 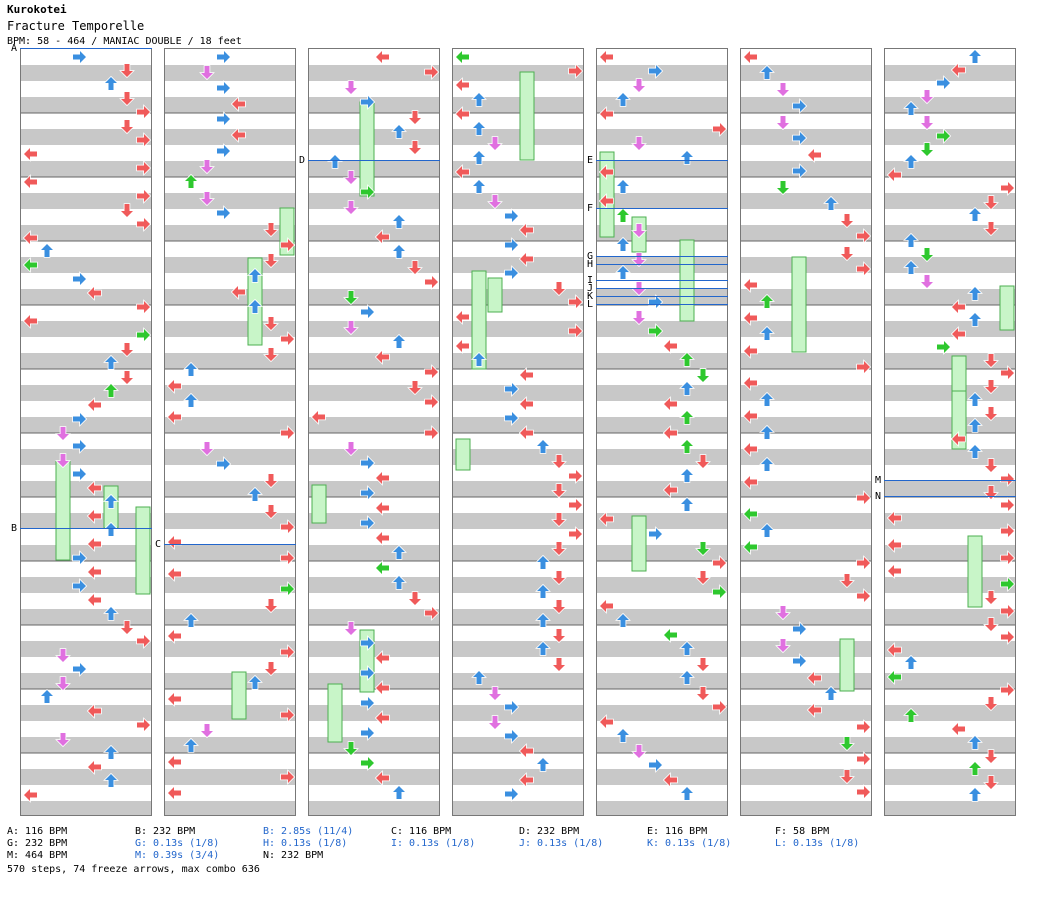 I want to click on legend-entry: M: 464 BPM, so click(x=37, y=855).